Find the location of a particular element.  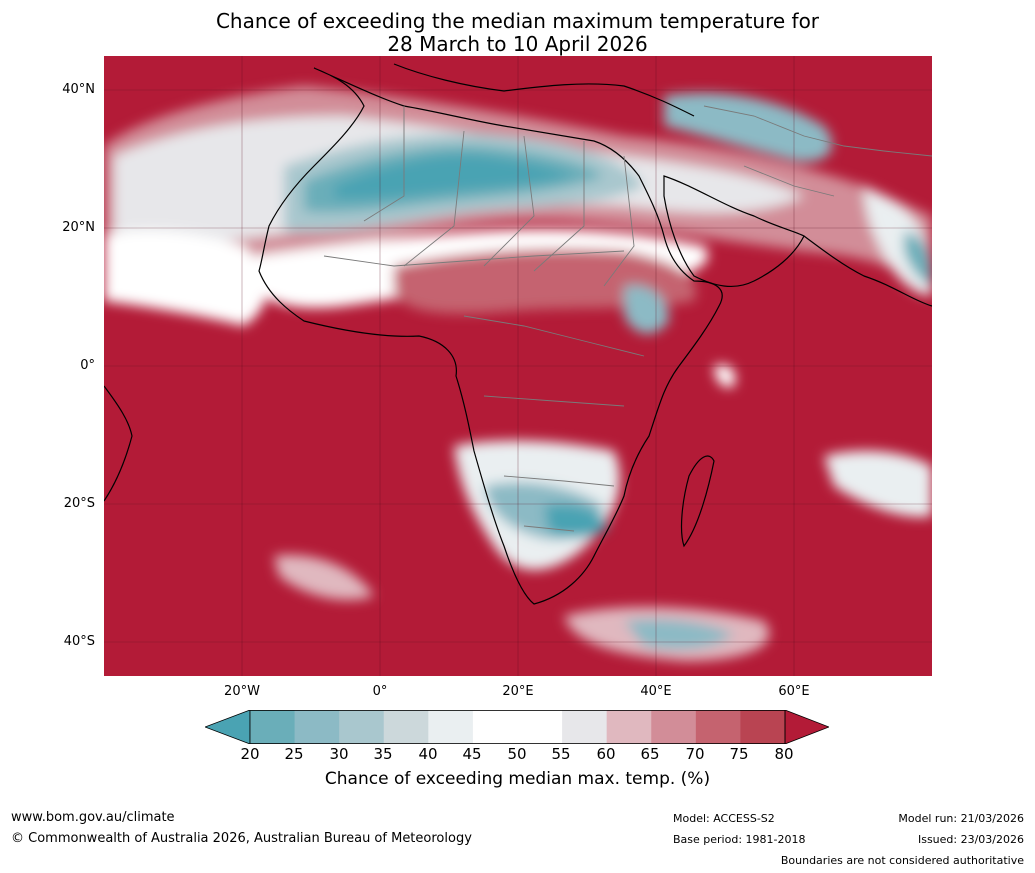

colorbar-frame is located at coordinates (517, 727).